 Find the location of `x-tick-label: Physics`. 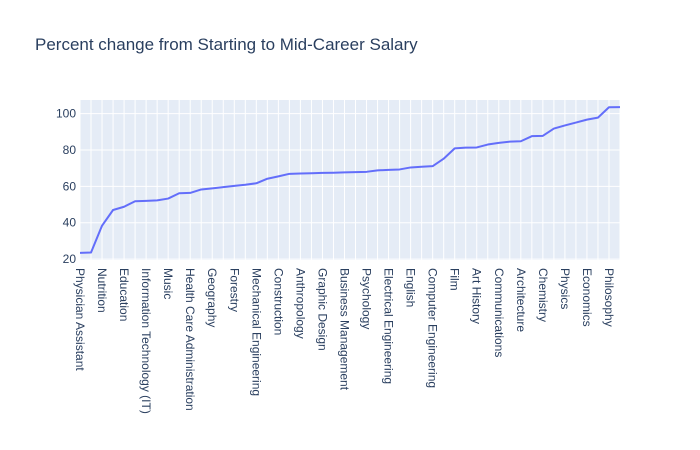

x-tick-label: Physics is located at coordinates (565, 288).